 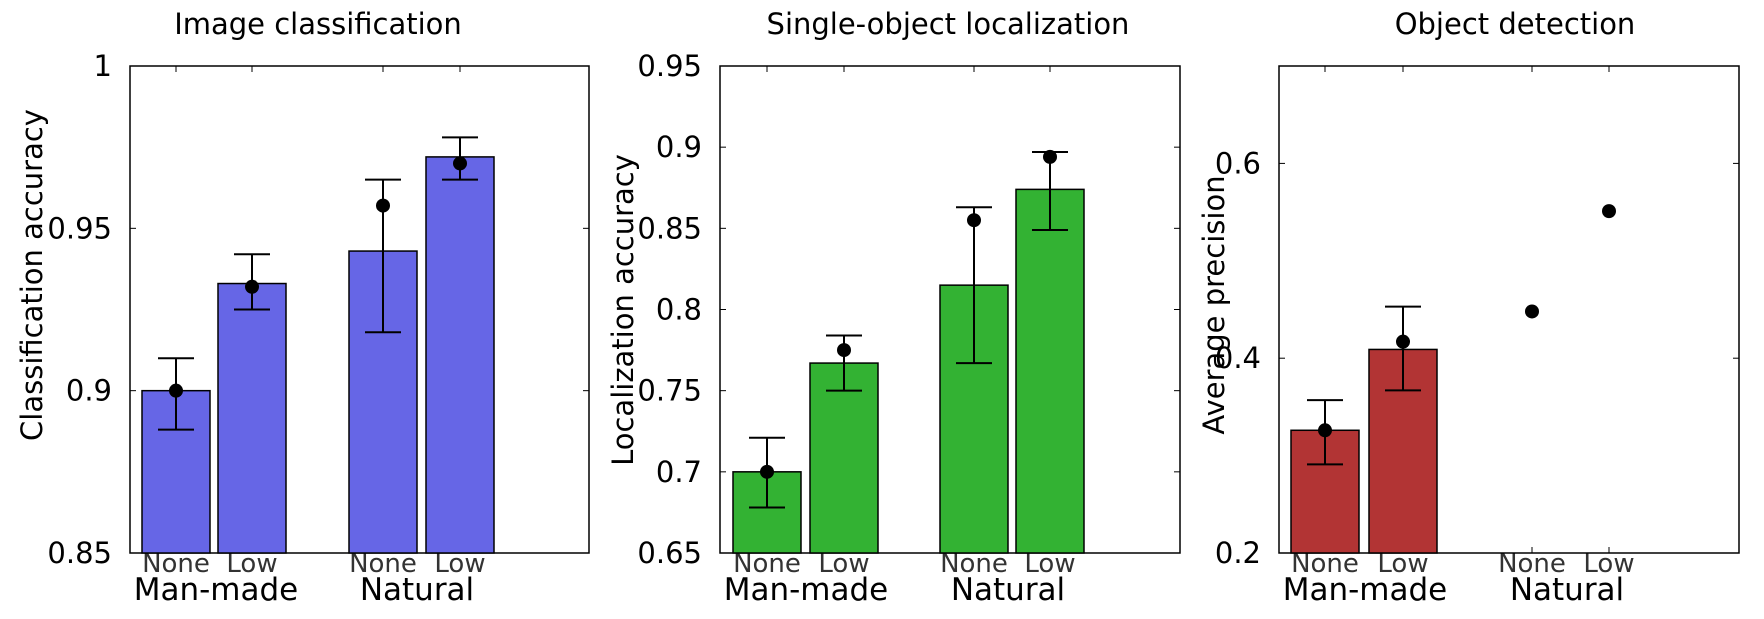 What do you see at coordinates (669, 391) in the screenshot?
I see `y-tick-label: 0.75` at bounding box center [669, 391].